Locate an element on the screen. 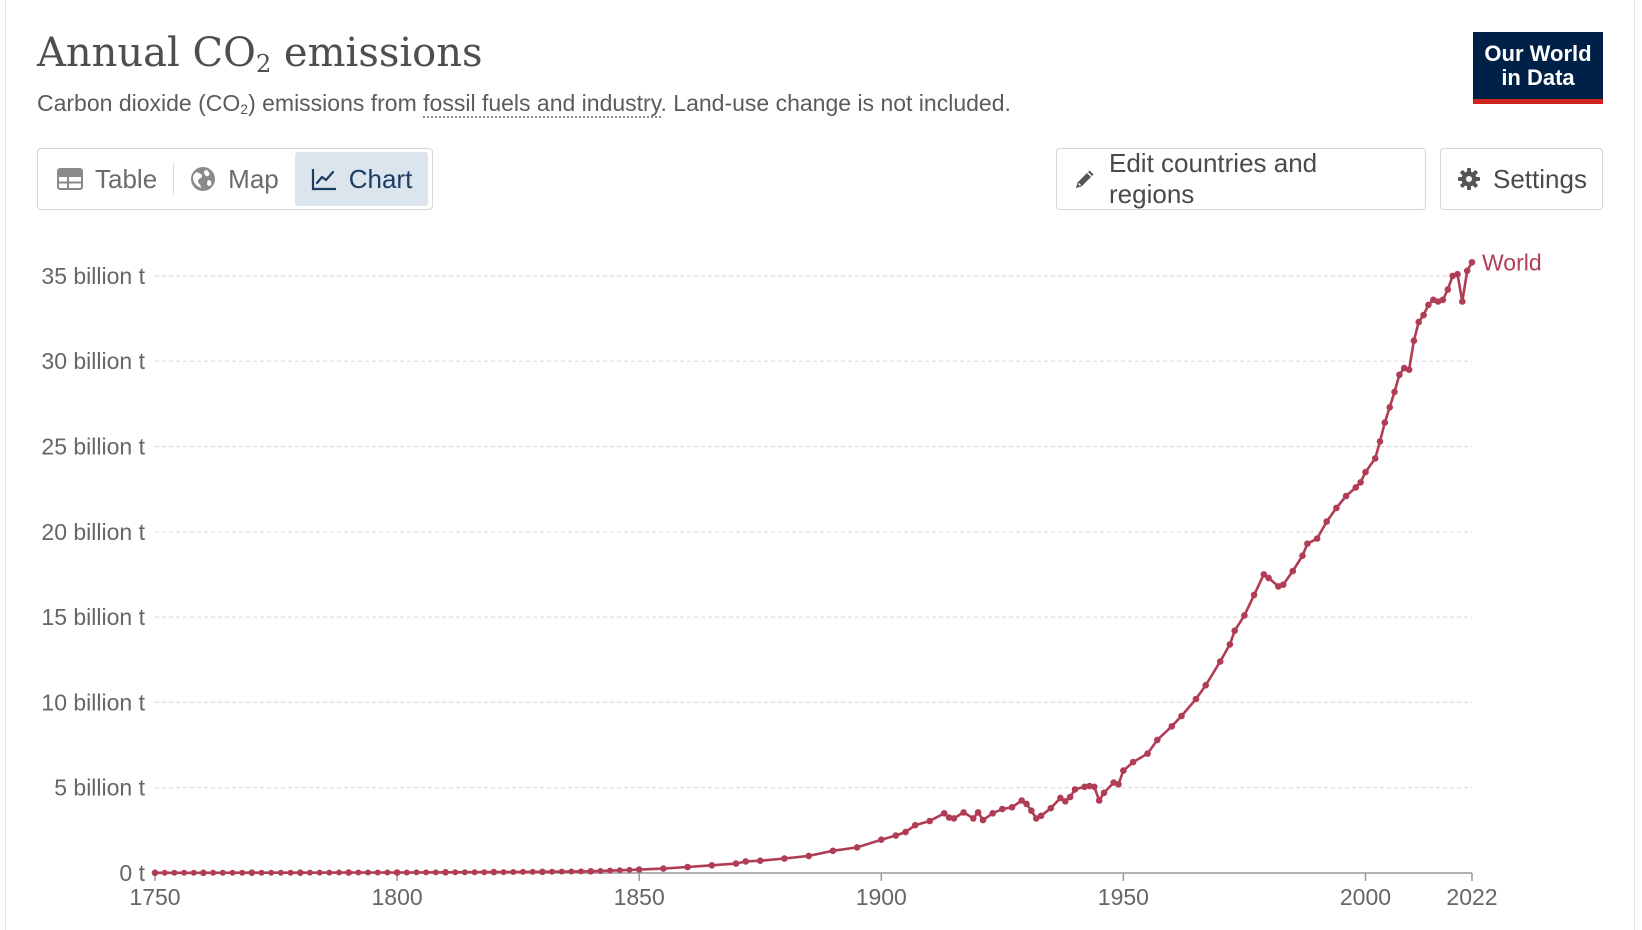  view-tabs: Table Map Chart is located at coordinates (235, 179).